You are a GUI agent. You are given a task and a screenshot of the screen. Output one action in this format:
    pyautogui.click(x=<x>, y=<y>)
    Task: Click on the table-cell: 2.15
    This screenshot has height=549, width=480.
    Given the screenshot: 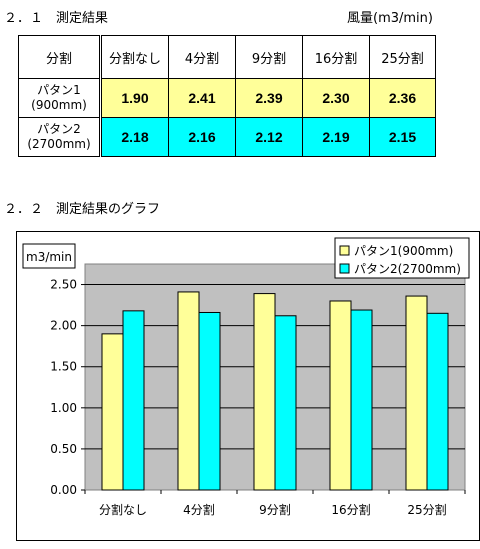 What is the action you would take?
    pyautogui.click(x=402, y=137)
    